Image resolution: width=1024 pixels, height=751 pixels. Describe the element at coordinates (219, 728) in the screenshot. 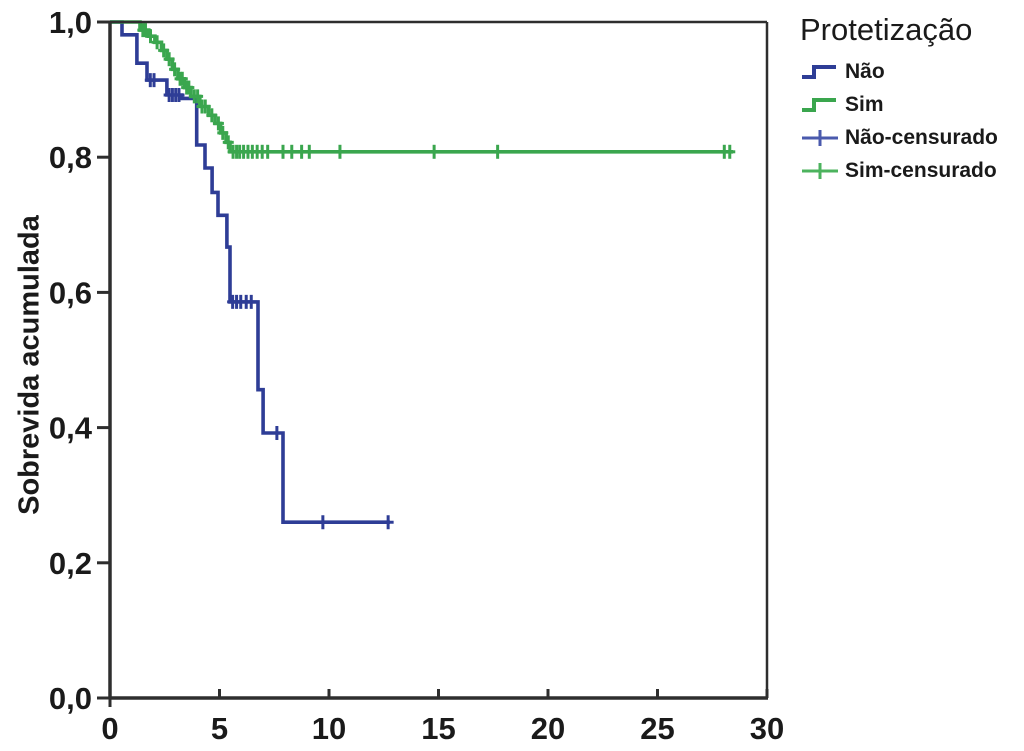

I see `x-tick-label: 5` at that location.